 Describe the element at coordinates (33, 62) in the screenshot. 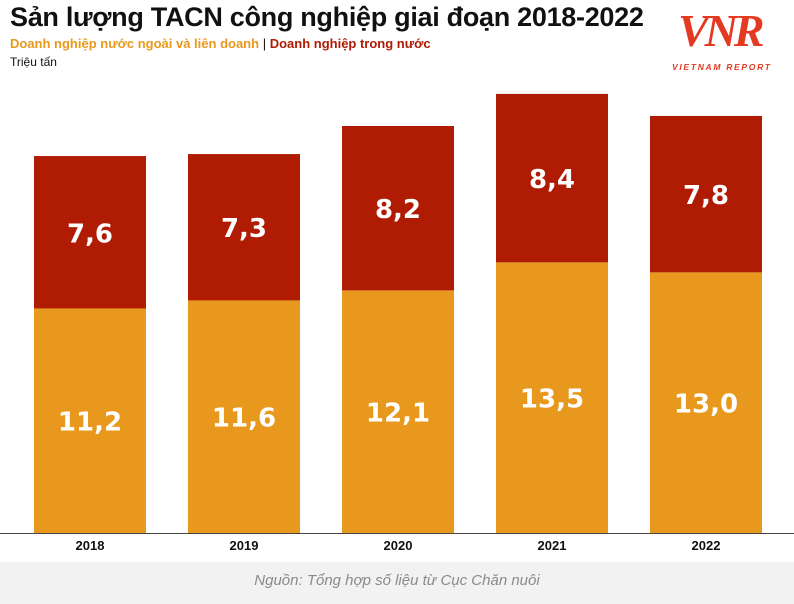

I see `unit-label: Triệu tấn` at that location.